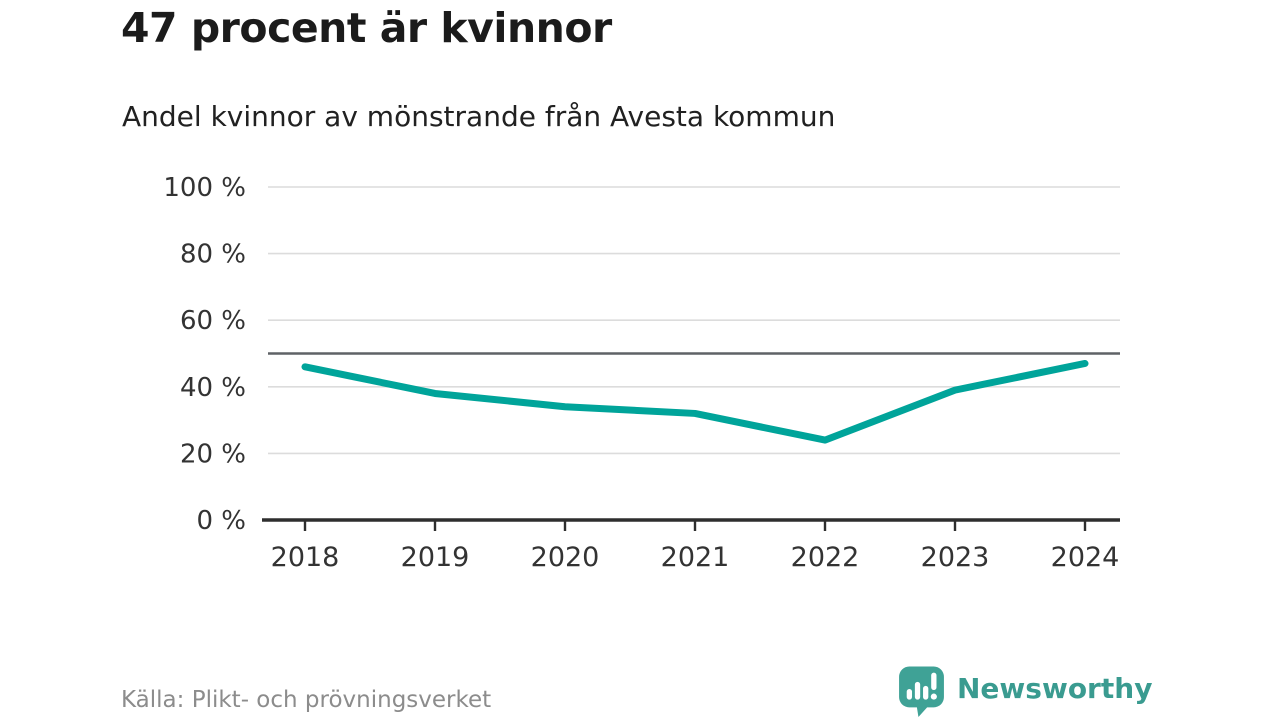  Describe the element at coordinates (366, 28) in the screenshot. I see `page-title: 47 procent är kvinnor` at that location.